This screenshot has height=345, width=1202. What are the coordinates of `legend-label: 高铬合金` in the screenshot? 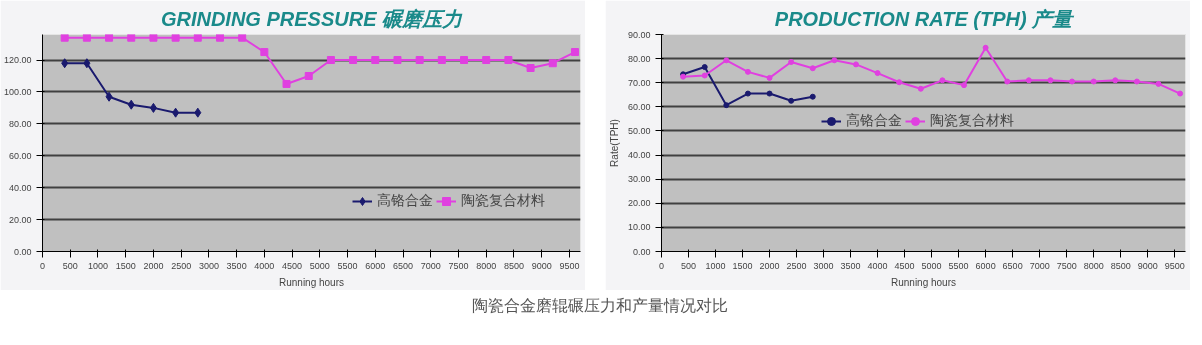 It's located at (874, 121).